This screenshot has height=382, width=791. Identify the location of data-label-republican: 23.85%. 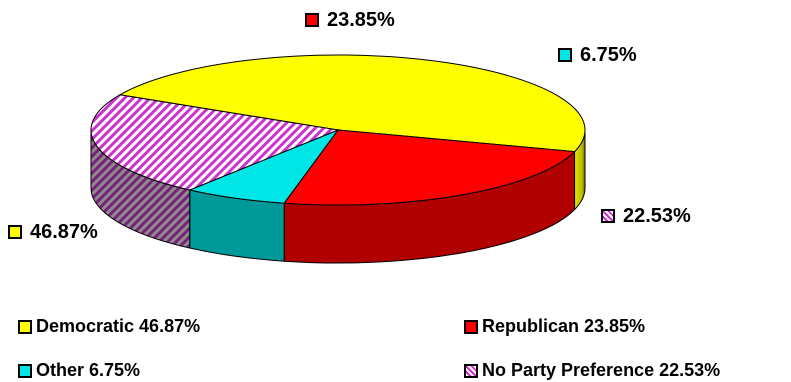
(350, 20).